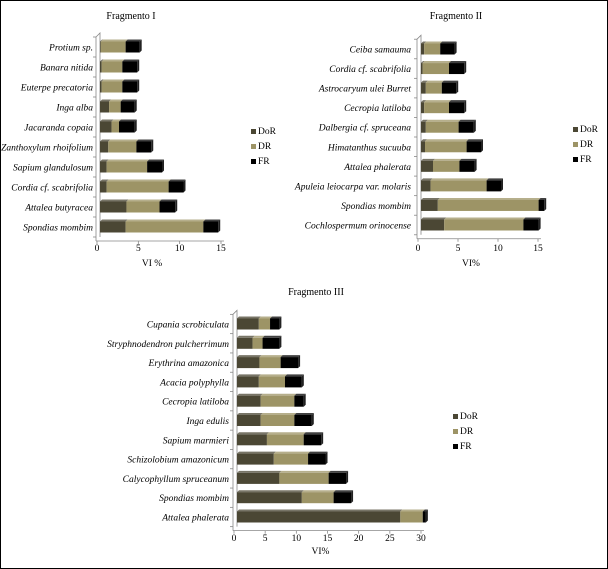 This screenshot has width=608, height=569. What do you see at coordinates (152, 264) in the screenshot?
I see `x-axis-label: VI %` at bounding box center [152, 264].